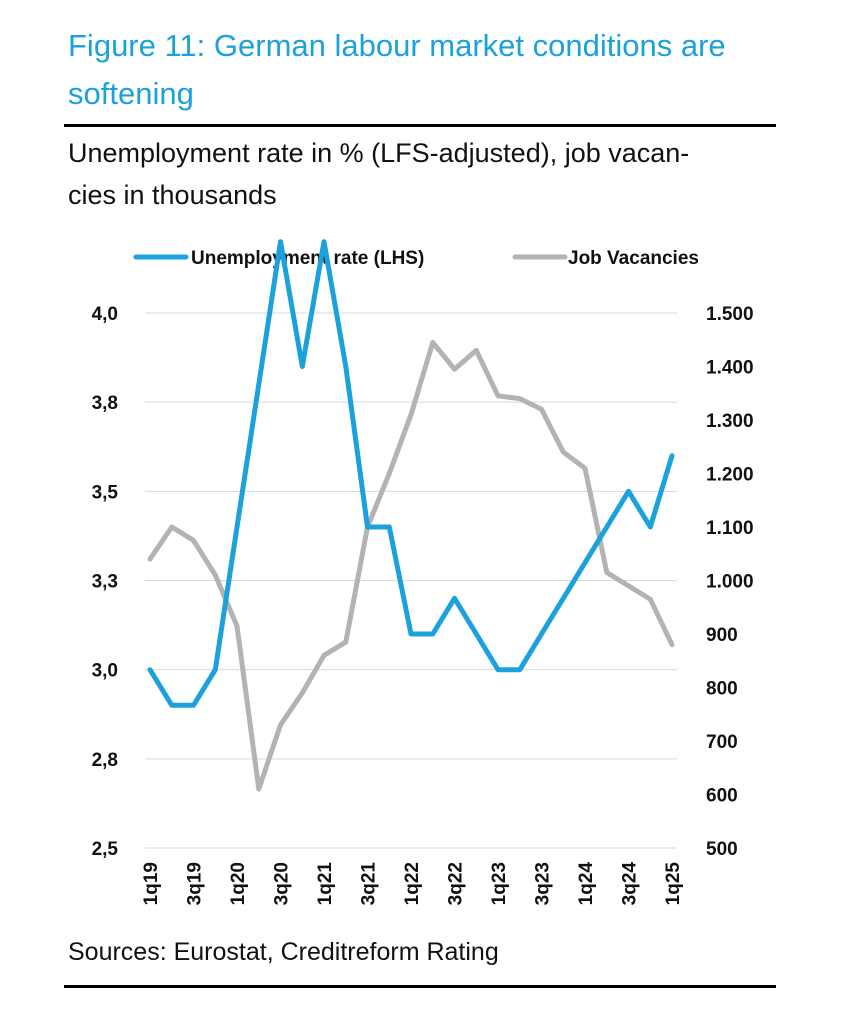 The height and width of the screenshot is (1024, 849). I want to click on y-left-tick-label: 3,3, so click(105, 582).